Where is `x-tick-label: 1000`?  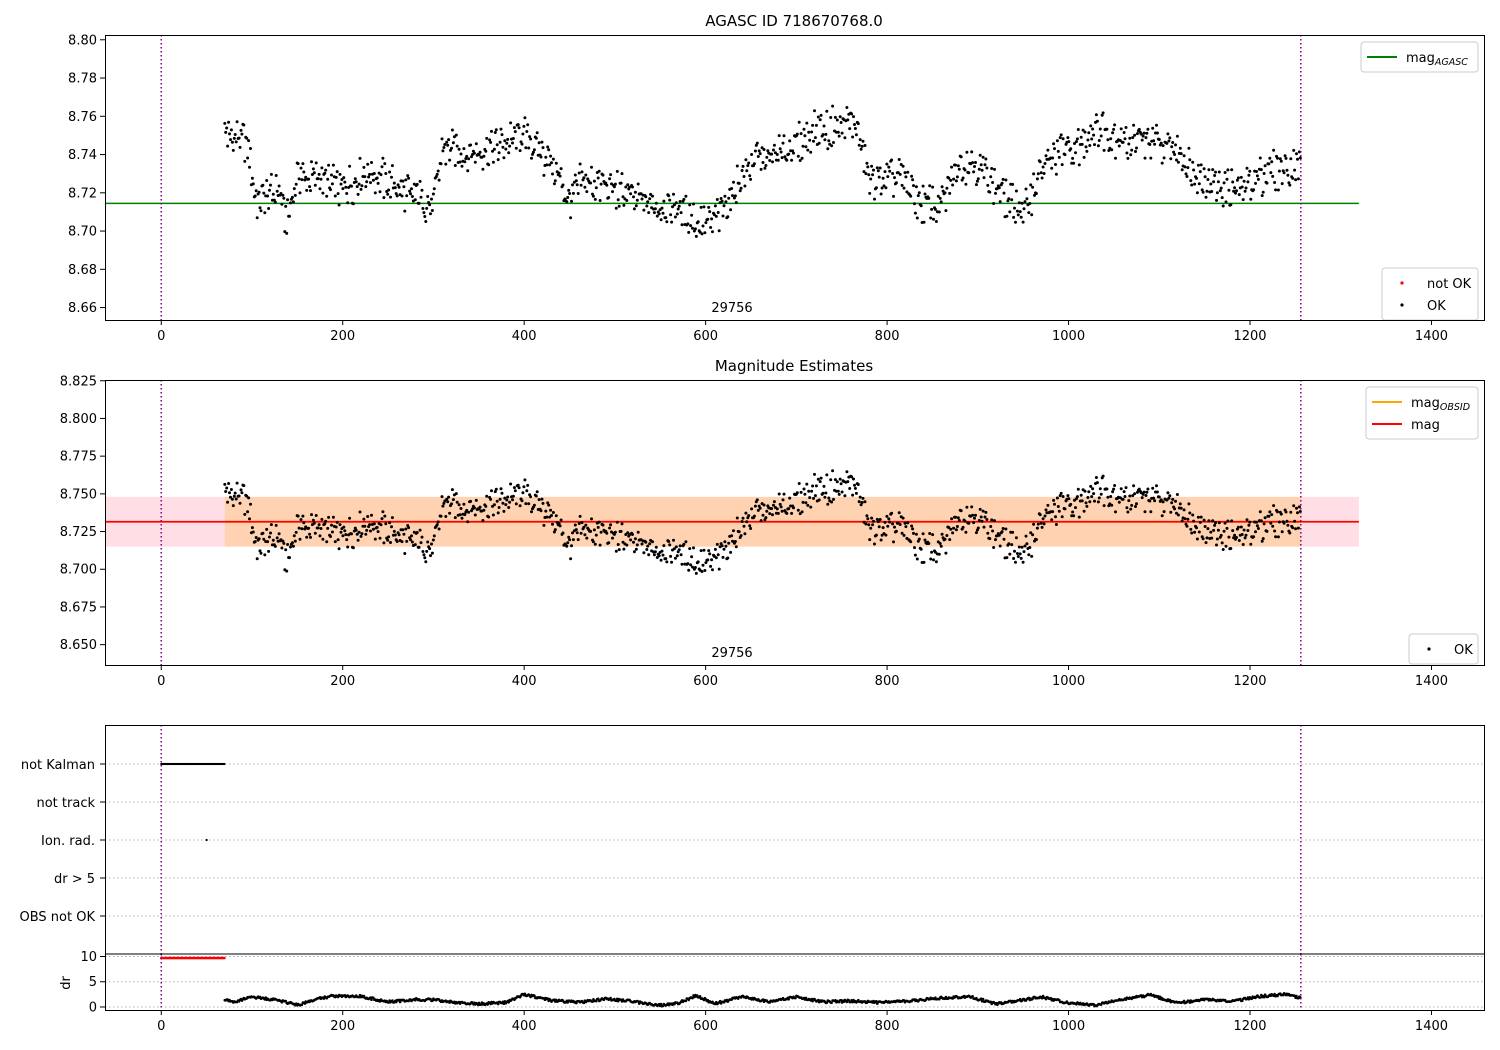 x-tick-label: 1000 is located at coordinates (1068, 681).